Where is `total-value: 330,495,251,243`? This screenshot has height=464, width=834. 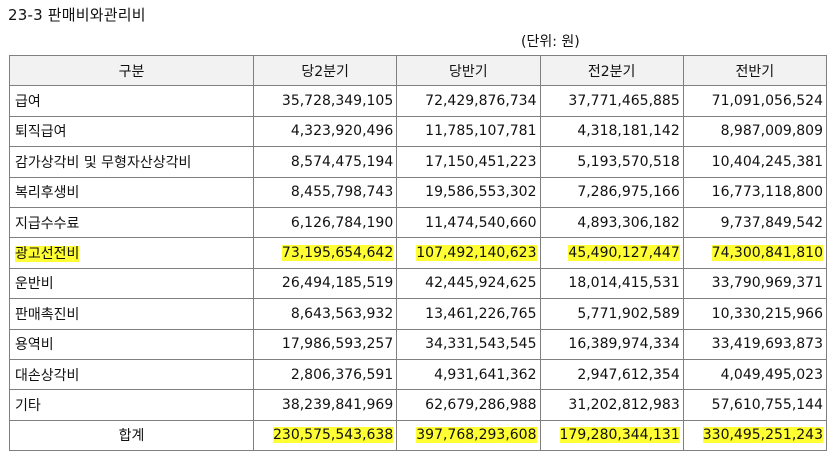 total-value: 330,495,251,243 is located at coordinates (762, 435).